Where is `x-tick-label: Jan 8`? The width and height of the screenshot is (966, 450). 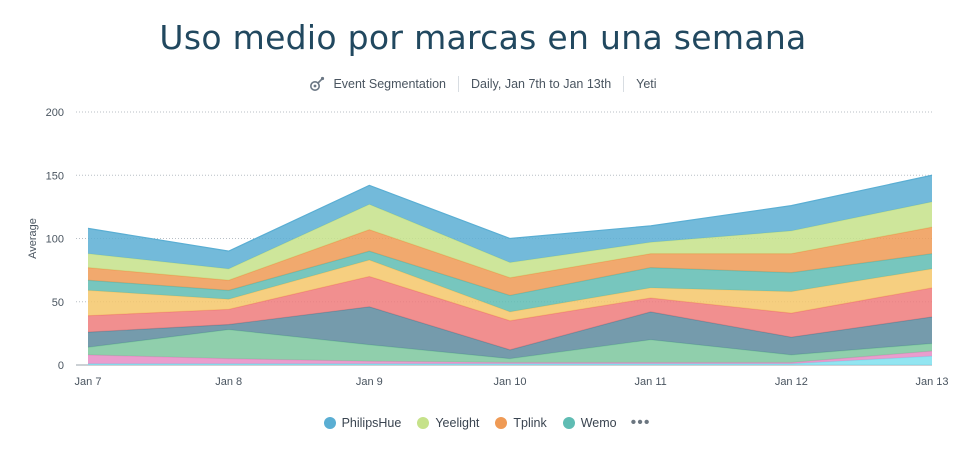
x-tick-label: Jan 8 is located at coordinates (228, 382).